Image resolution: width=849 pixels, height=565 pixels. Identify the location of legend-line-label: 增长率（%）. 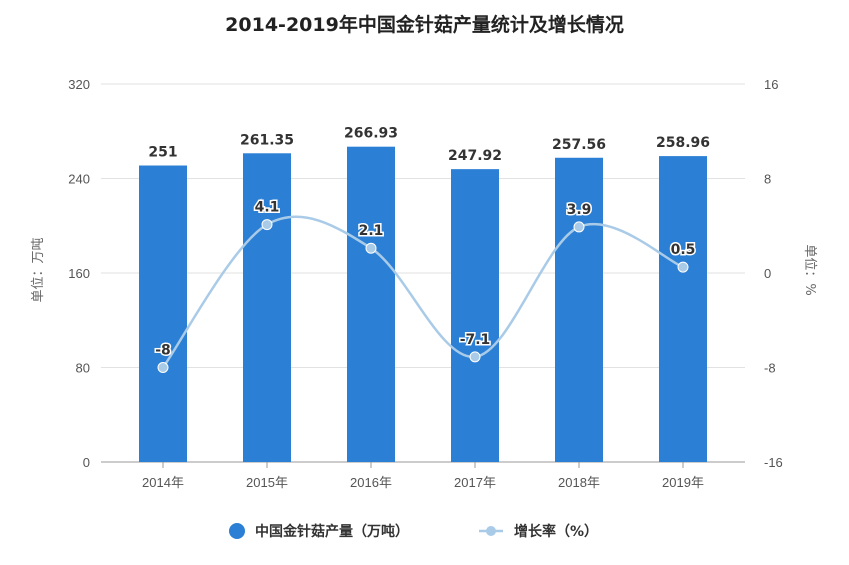
(556, 531).